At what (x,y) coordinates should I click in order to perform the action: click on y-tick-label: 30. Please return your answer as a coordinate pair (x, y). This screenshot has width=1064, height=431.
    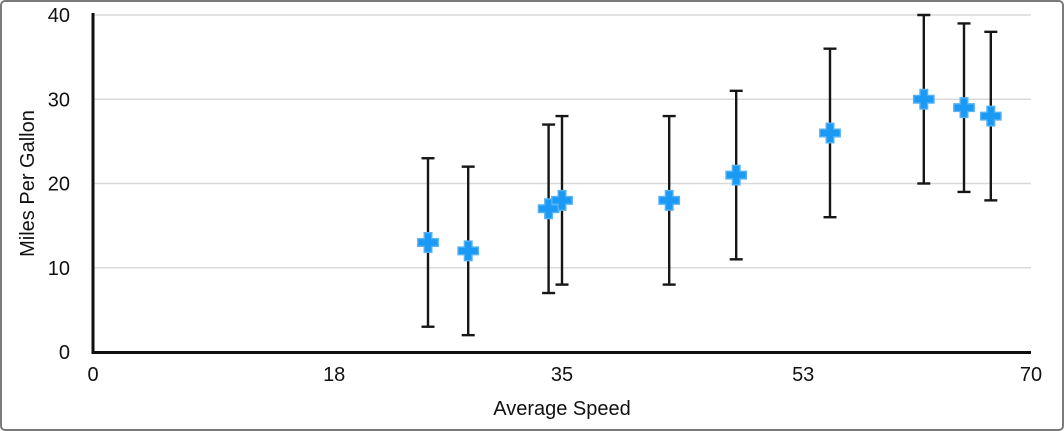
    Looking at the image, I should click on (59, 100).